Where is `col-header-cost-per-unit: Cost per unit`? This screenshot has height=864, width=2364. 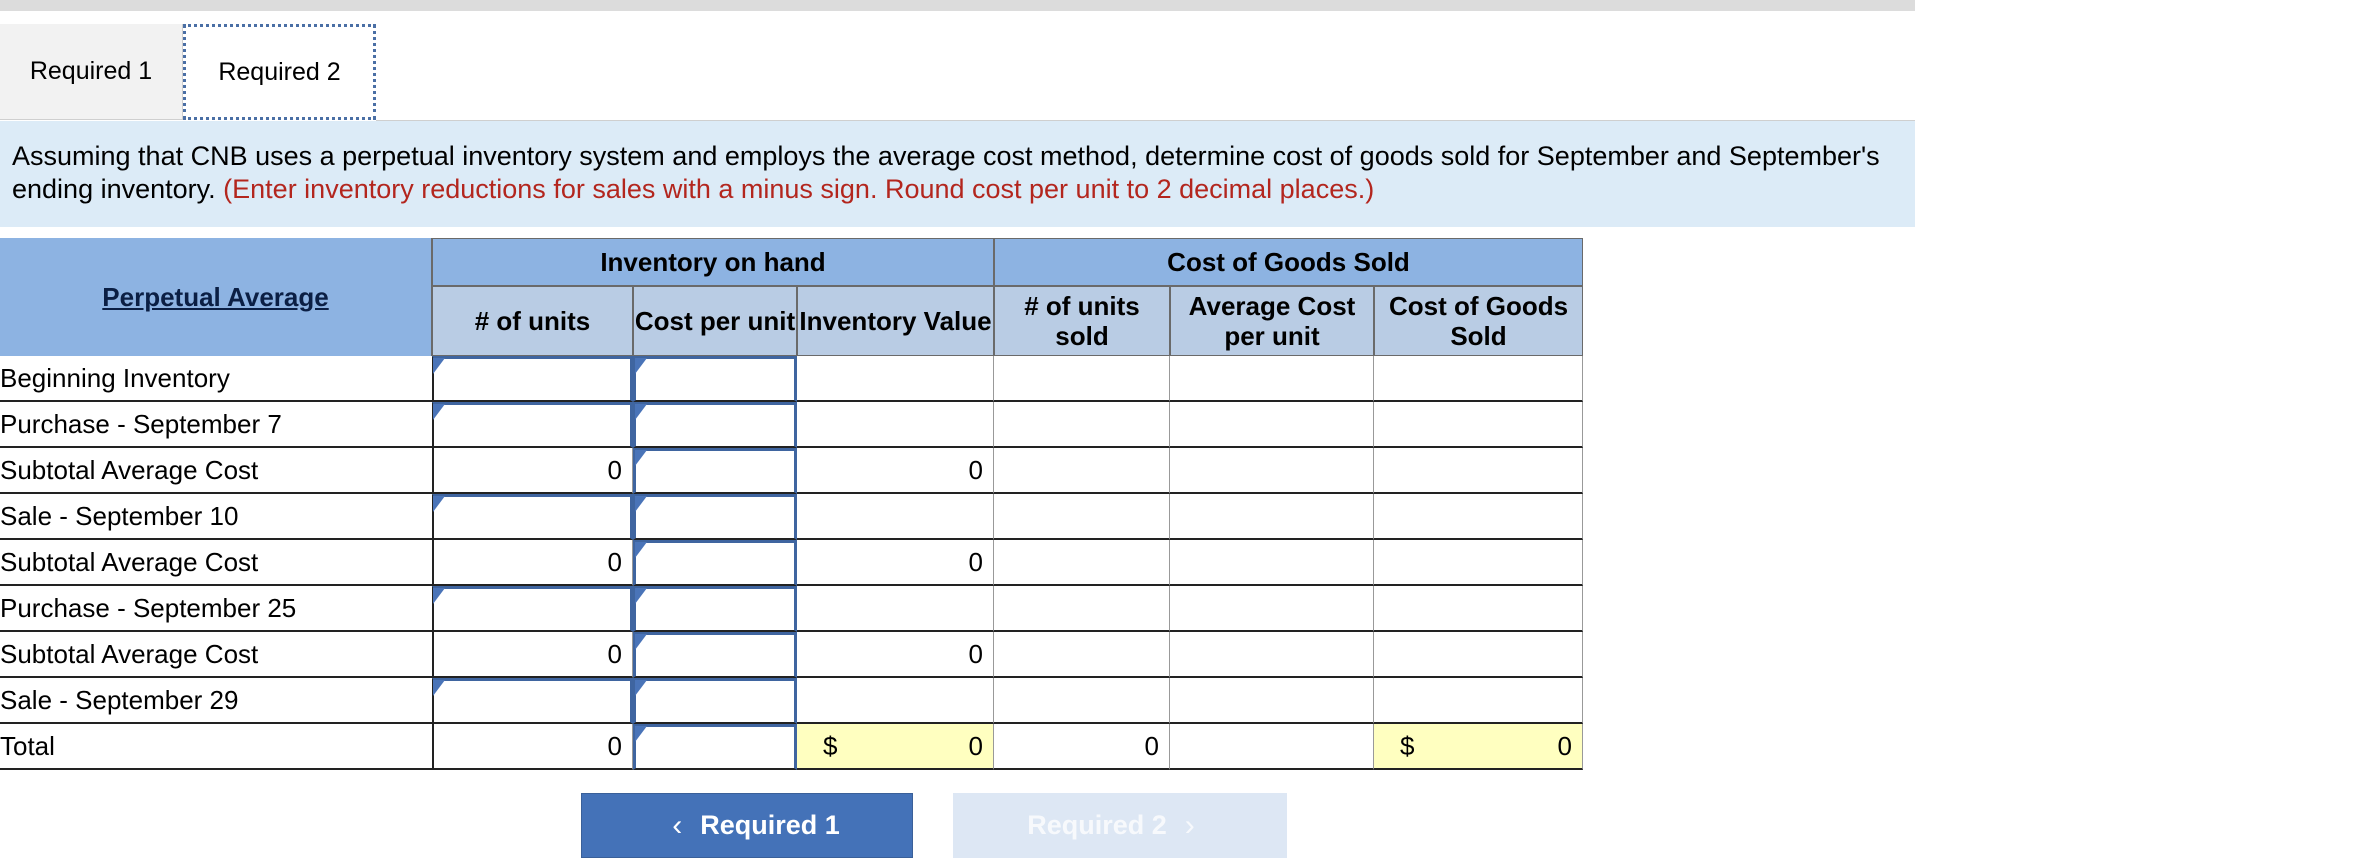 col-header-cost-per-unit: Cost per unit is located at coordinates (715, 321).